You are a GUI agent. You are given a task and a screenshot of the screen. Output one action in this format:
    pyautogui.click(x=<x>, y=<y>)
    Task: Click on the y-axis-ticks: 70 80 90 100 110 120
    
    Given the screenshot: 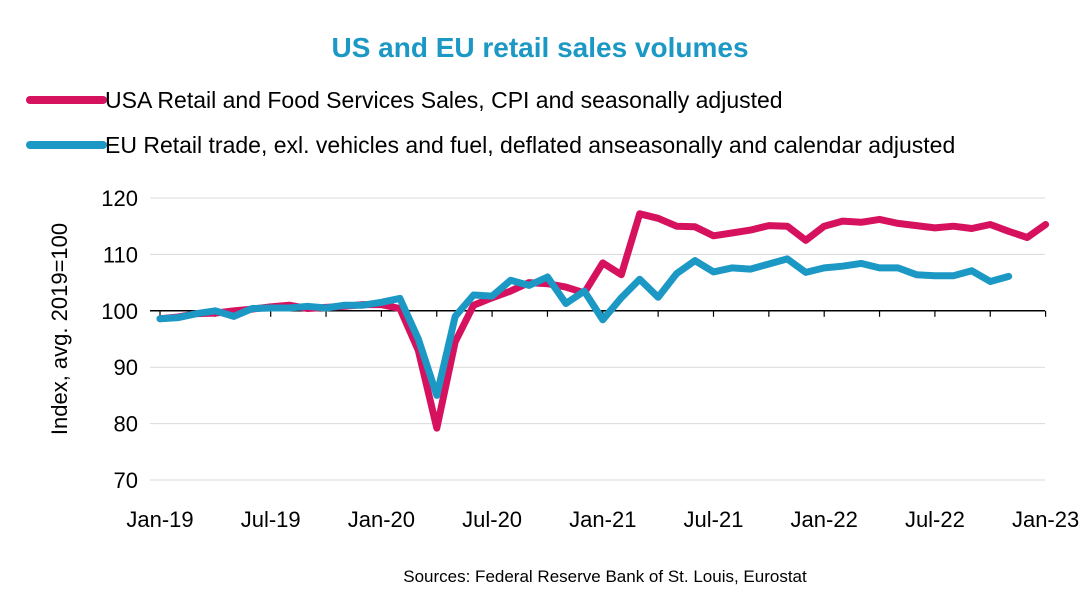 What is the action you would take?
    pyautogui.click(x=119, y=339)
    